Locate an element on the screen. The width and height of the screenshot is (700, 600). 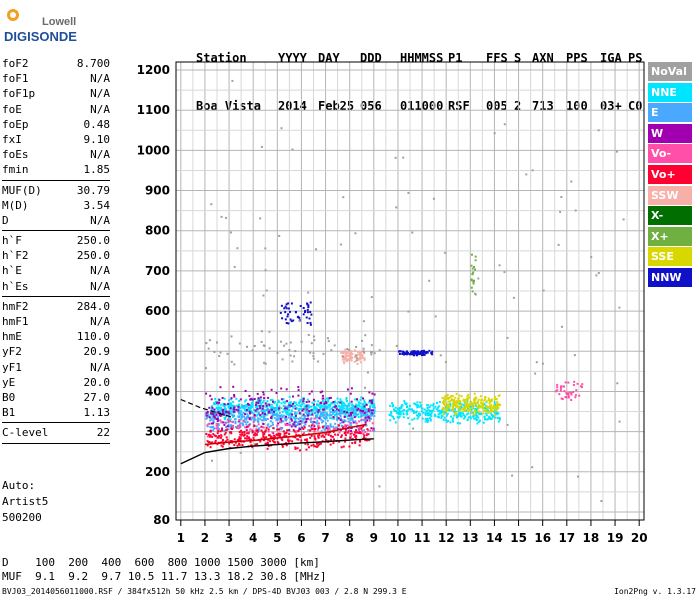
logo-text-digisonde: DIGISONDE is located at coordinates (40, 36).